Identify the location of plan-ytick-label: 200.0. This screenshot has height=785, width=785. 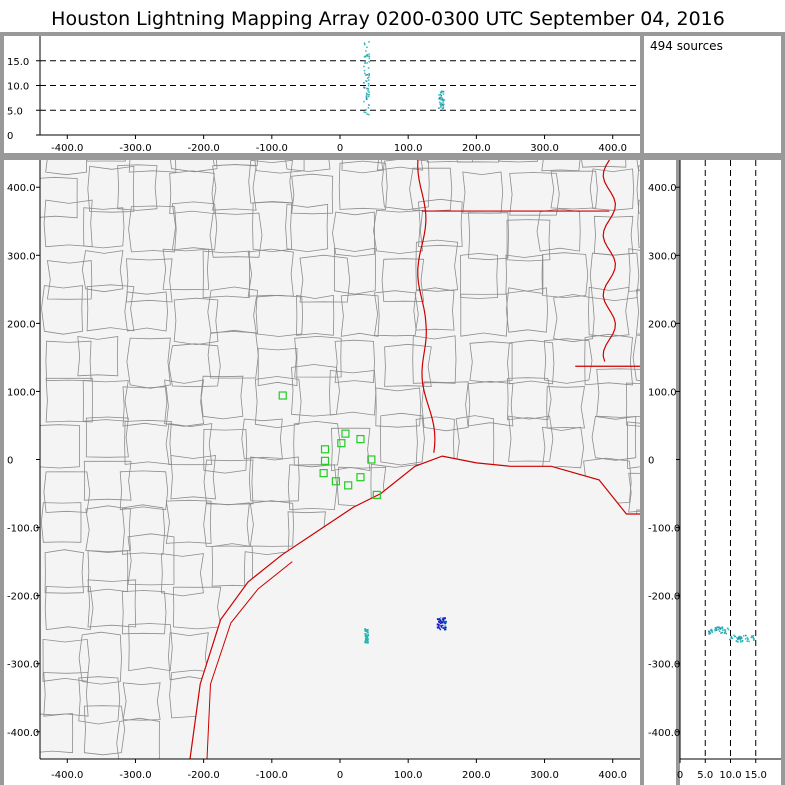
(21, 324).